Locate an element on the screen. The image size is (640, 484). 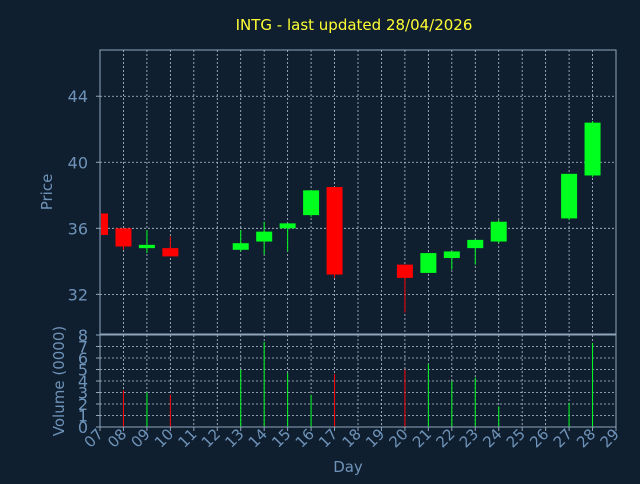
x-tick-label: 27 is located at coordinates (563, 438).